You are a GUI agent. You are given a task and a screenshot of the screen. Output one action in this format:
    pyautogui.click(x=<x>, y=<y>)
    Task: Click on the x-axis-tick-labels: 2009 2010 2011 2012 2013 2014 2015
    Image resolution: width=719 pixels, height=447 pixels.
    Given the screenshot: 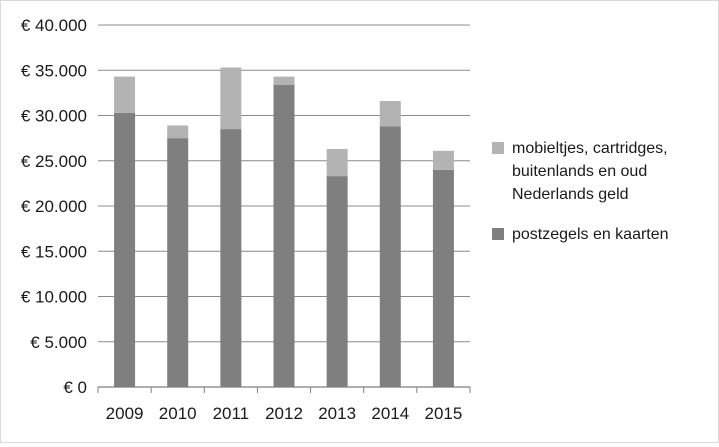 What is the action you would take?
    pyautogui.click(x=284, y=413)
    